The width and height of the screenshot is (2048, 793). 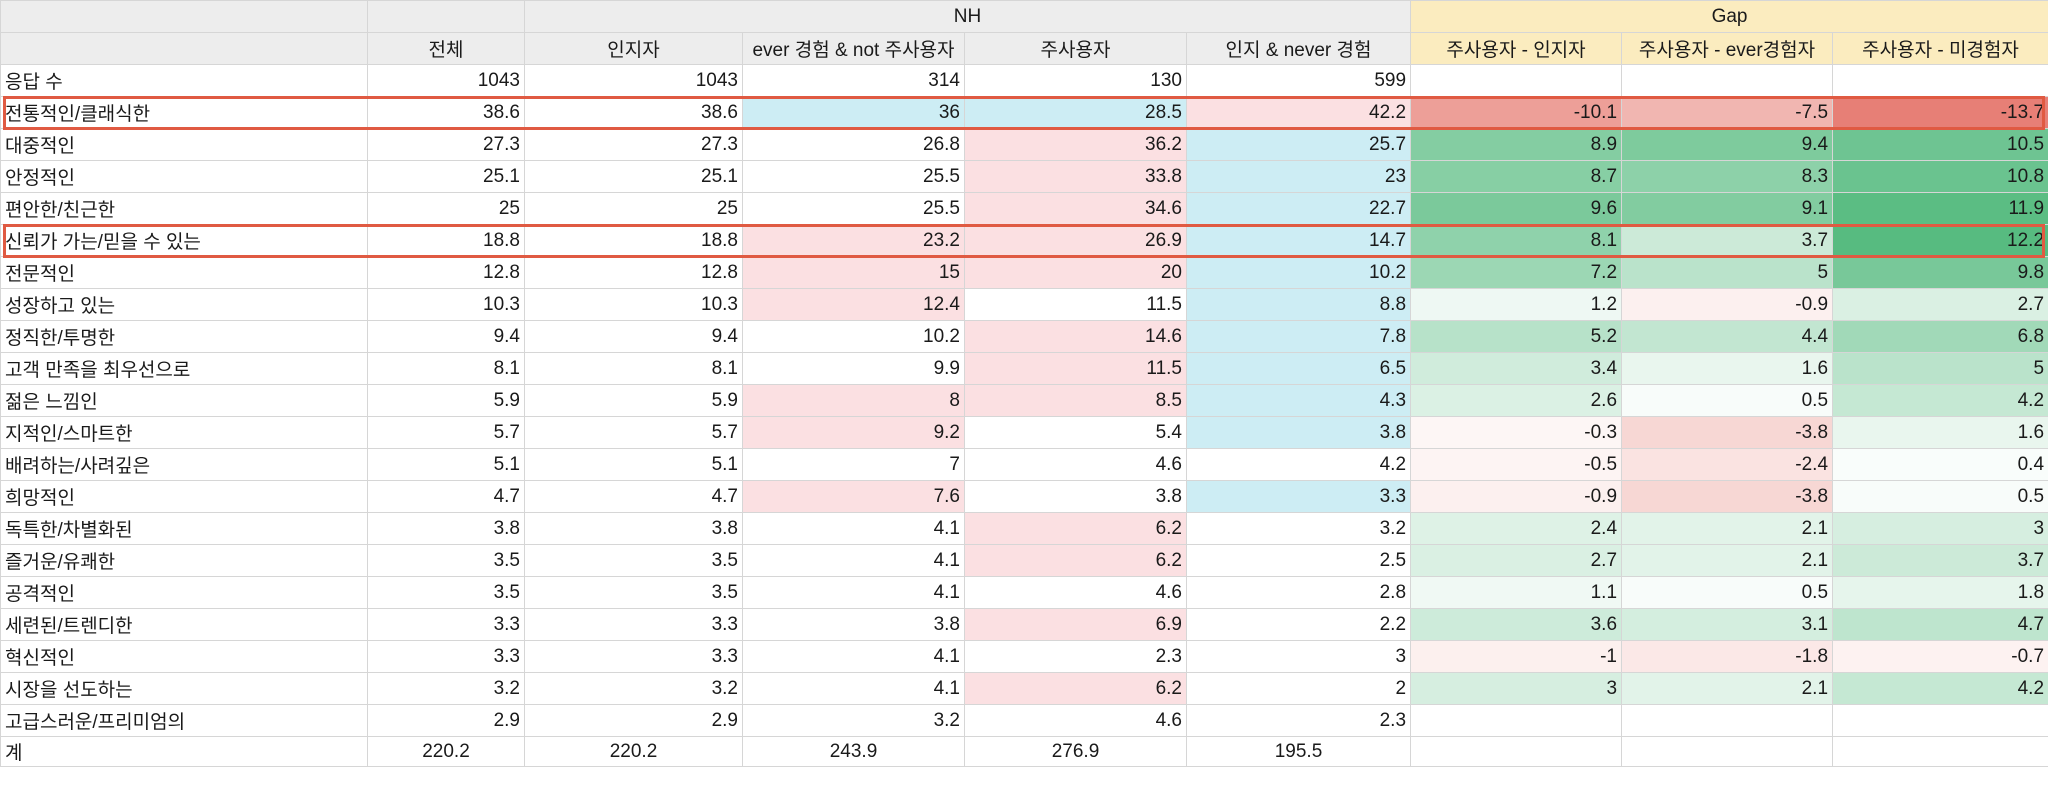 I want to click on header-group-nh: NH, so click(x=967, y=16).